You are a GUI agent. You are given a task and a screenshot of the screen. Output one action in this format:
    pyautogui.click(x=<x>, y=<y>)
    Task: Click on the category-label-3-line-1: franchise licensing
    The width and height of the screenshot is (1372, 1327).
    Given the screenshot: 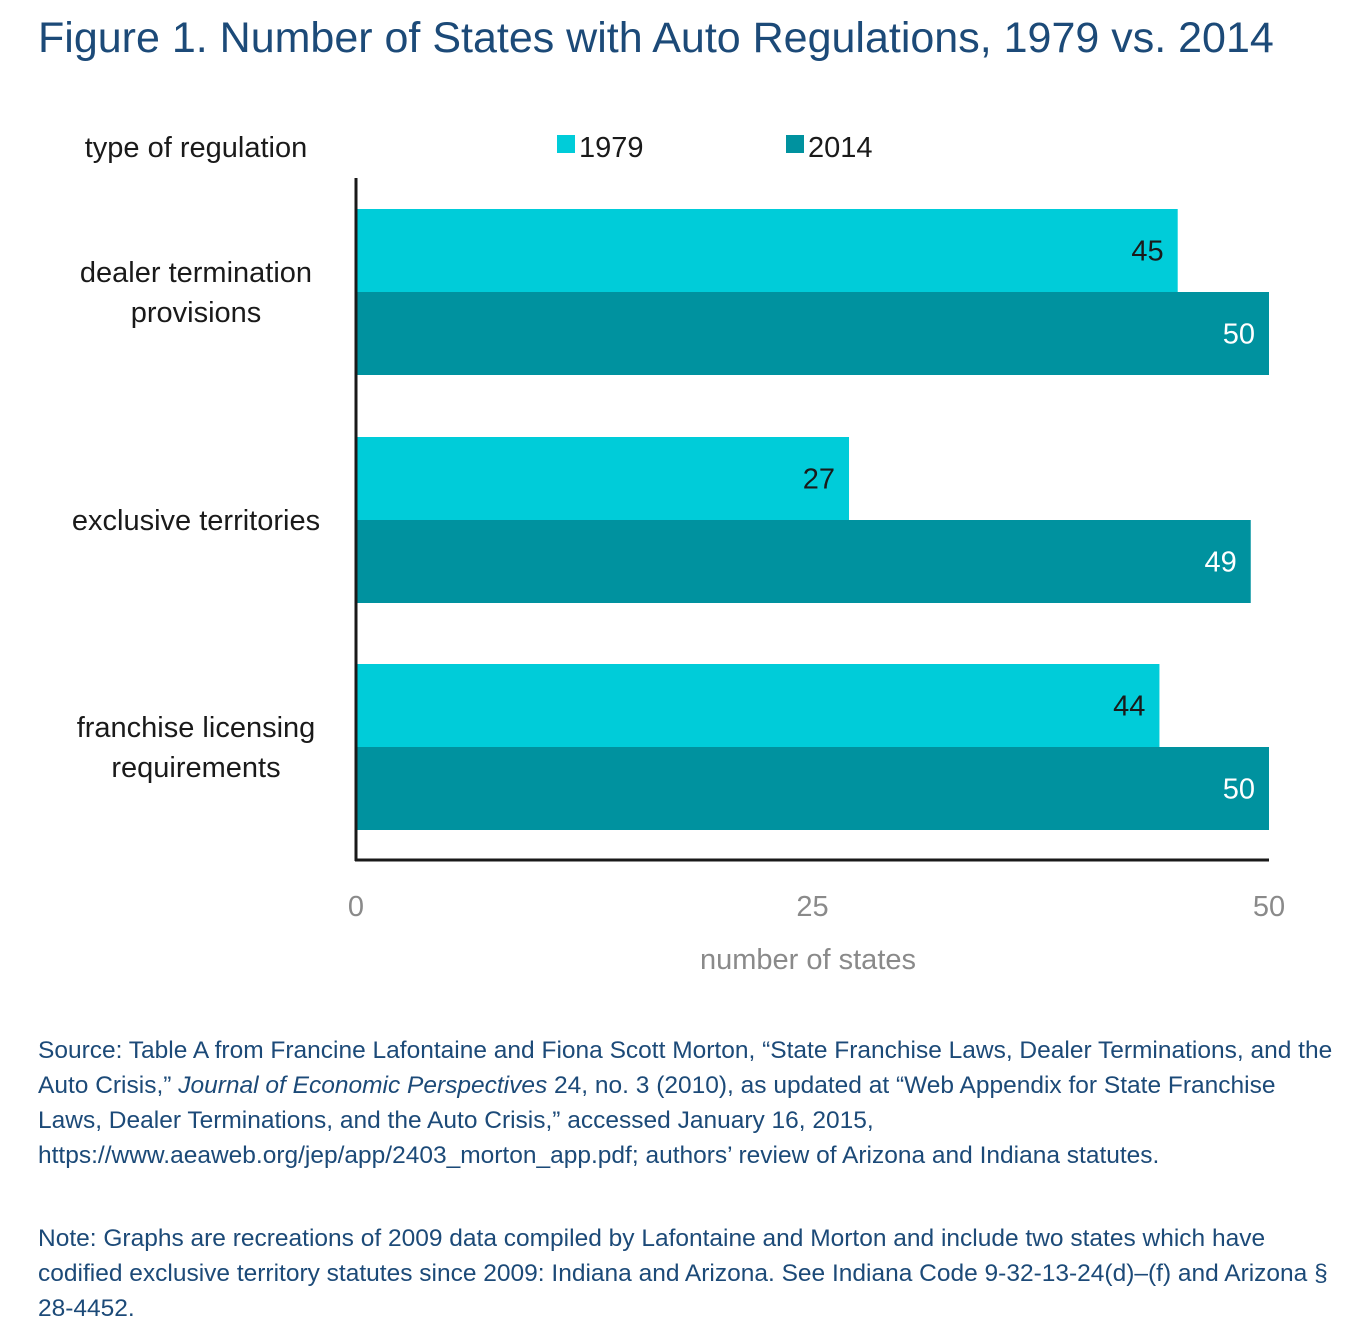 What is the action you would take?
    pyautogui.click(x=196, y=728)
    